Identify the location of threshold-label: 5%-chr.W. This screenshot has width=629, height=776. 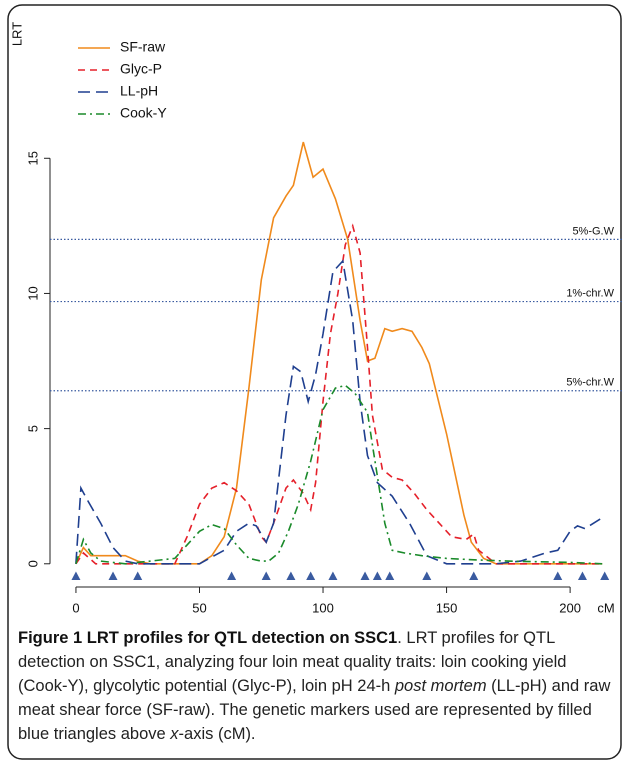
(590, 383).